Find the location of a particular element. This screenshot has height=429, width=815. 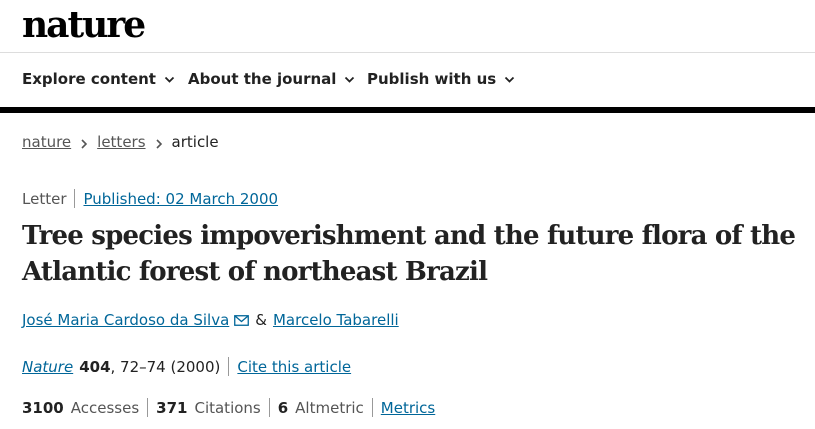

author-link-2: Marcelo Tabarelli is located at coordinates (335, 320).